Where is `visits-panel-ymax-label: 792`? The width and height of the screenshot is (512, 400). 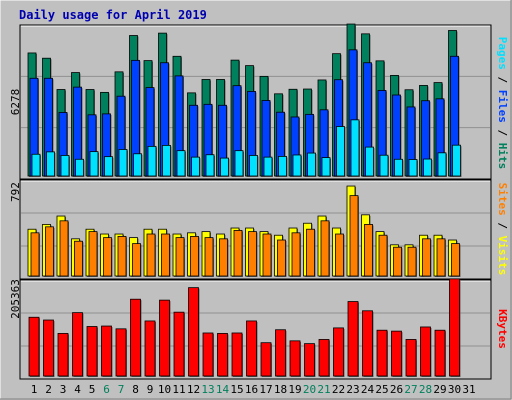
visits-panel-ymax-label: 792 is located at coordinates (15, 192).